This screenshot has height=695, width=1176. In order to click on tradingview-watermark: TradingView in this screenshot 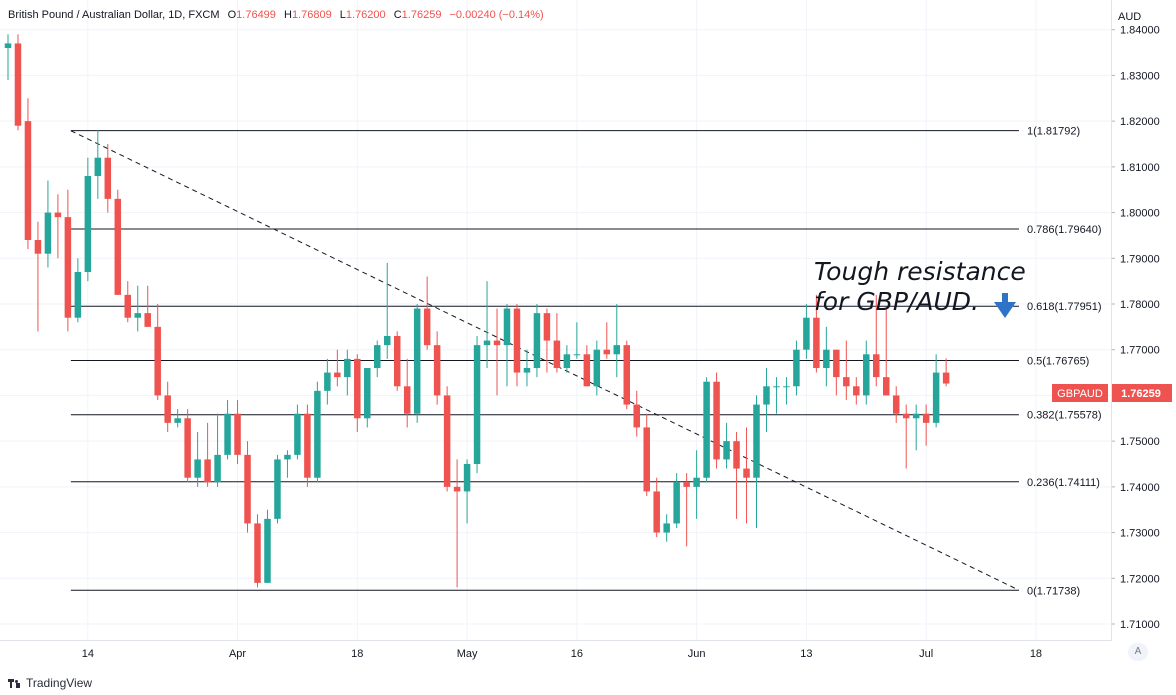, I will do `click(50, 683)`.